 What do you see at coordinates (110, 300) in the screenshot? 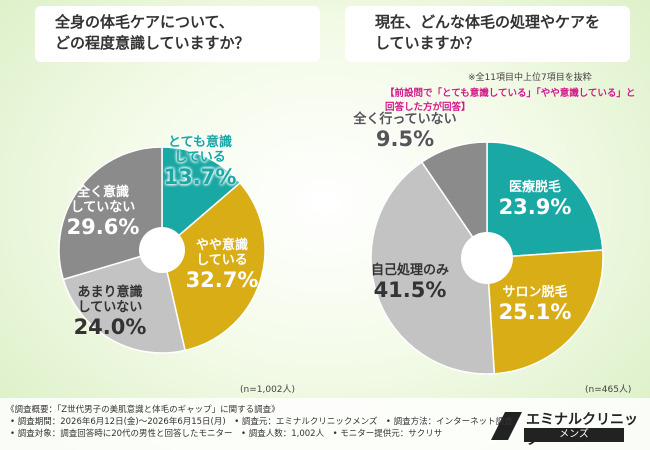
I see `slice-label: あまり意識 していない` at bounding box center [110, 300].